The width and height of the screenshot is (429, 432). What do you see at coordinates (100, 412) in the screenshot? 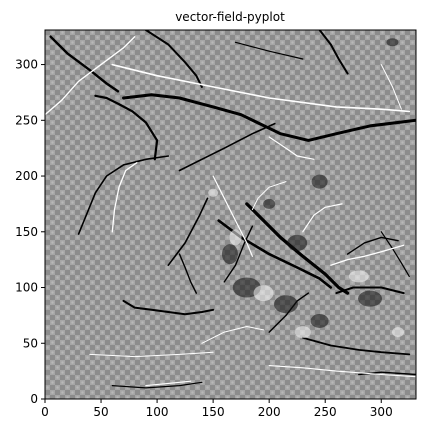
I see `x-tick-label: 50` at bounding box center [100, 412].